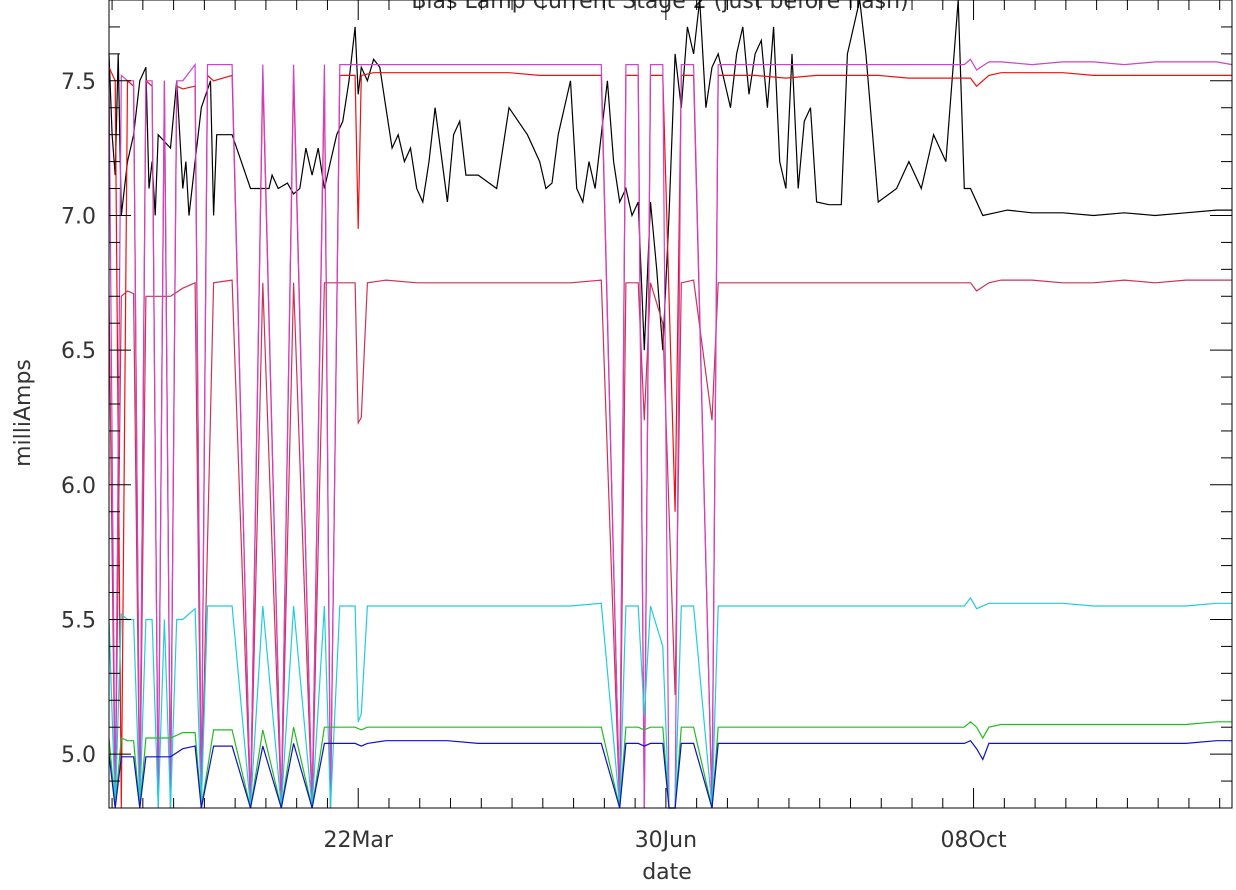 This screenshot has height=890, width=1236. I want to click on x-tick-label: 08Oct, so click(974, 840).